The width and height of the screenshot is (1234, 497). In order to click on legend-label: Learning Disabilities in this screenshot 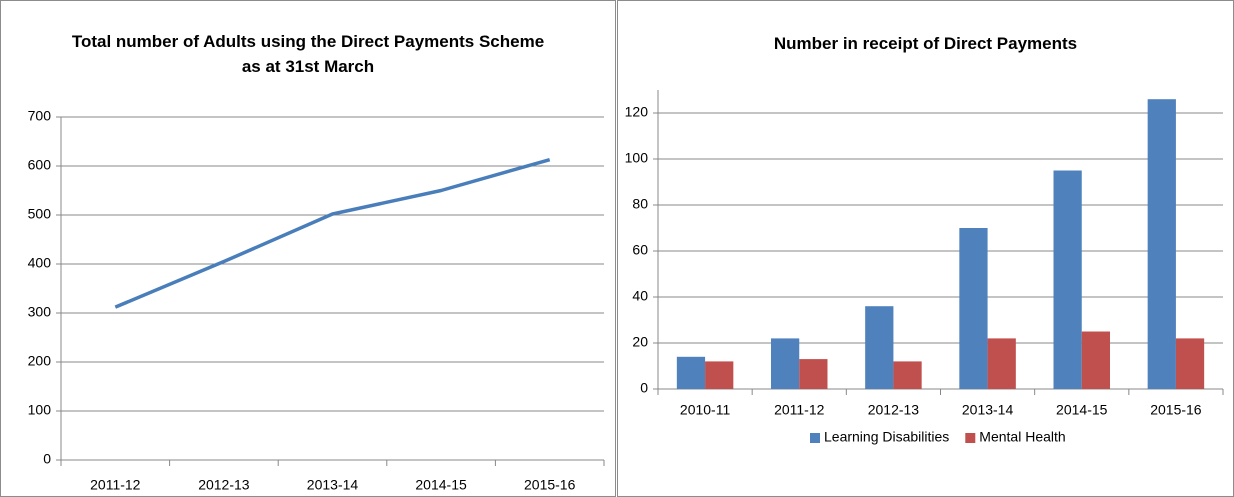, I will do `click(886, 437)`.